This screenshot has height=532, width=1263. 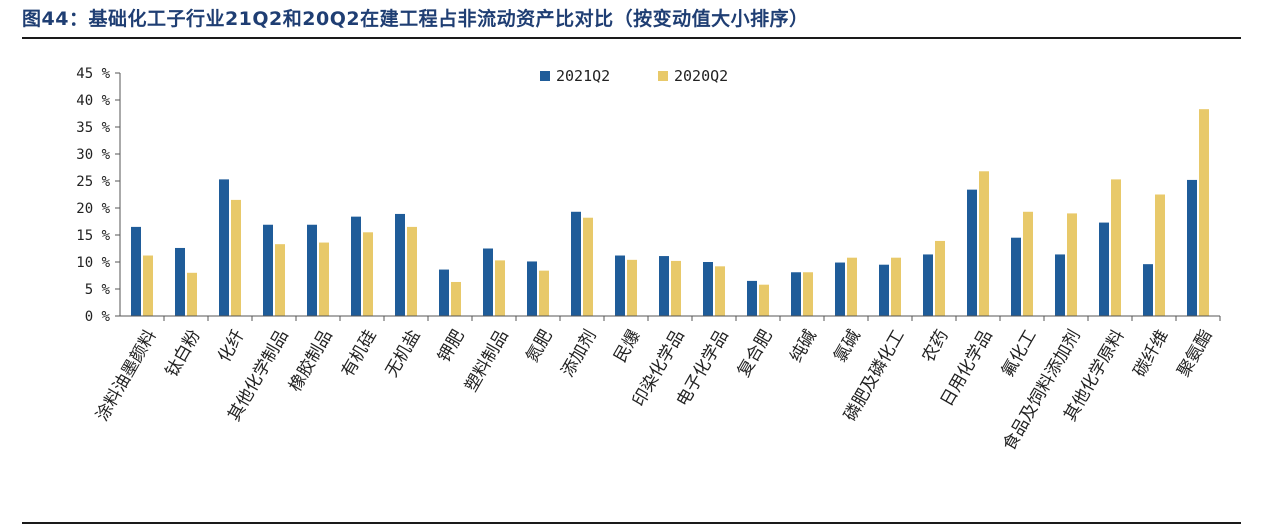 What do you see at coordinates (93, 155) in the screenshot?
I see `y-tick-label: 30 %` at bounding box center [93, 155].